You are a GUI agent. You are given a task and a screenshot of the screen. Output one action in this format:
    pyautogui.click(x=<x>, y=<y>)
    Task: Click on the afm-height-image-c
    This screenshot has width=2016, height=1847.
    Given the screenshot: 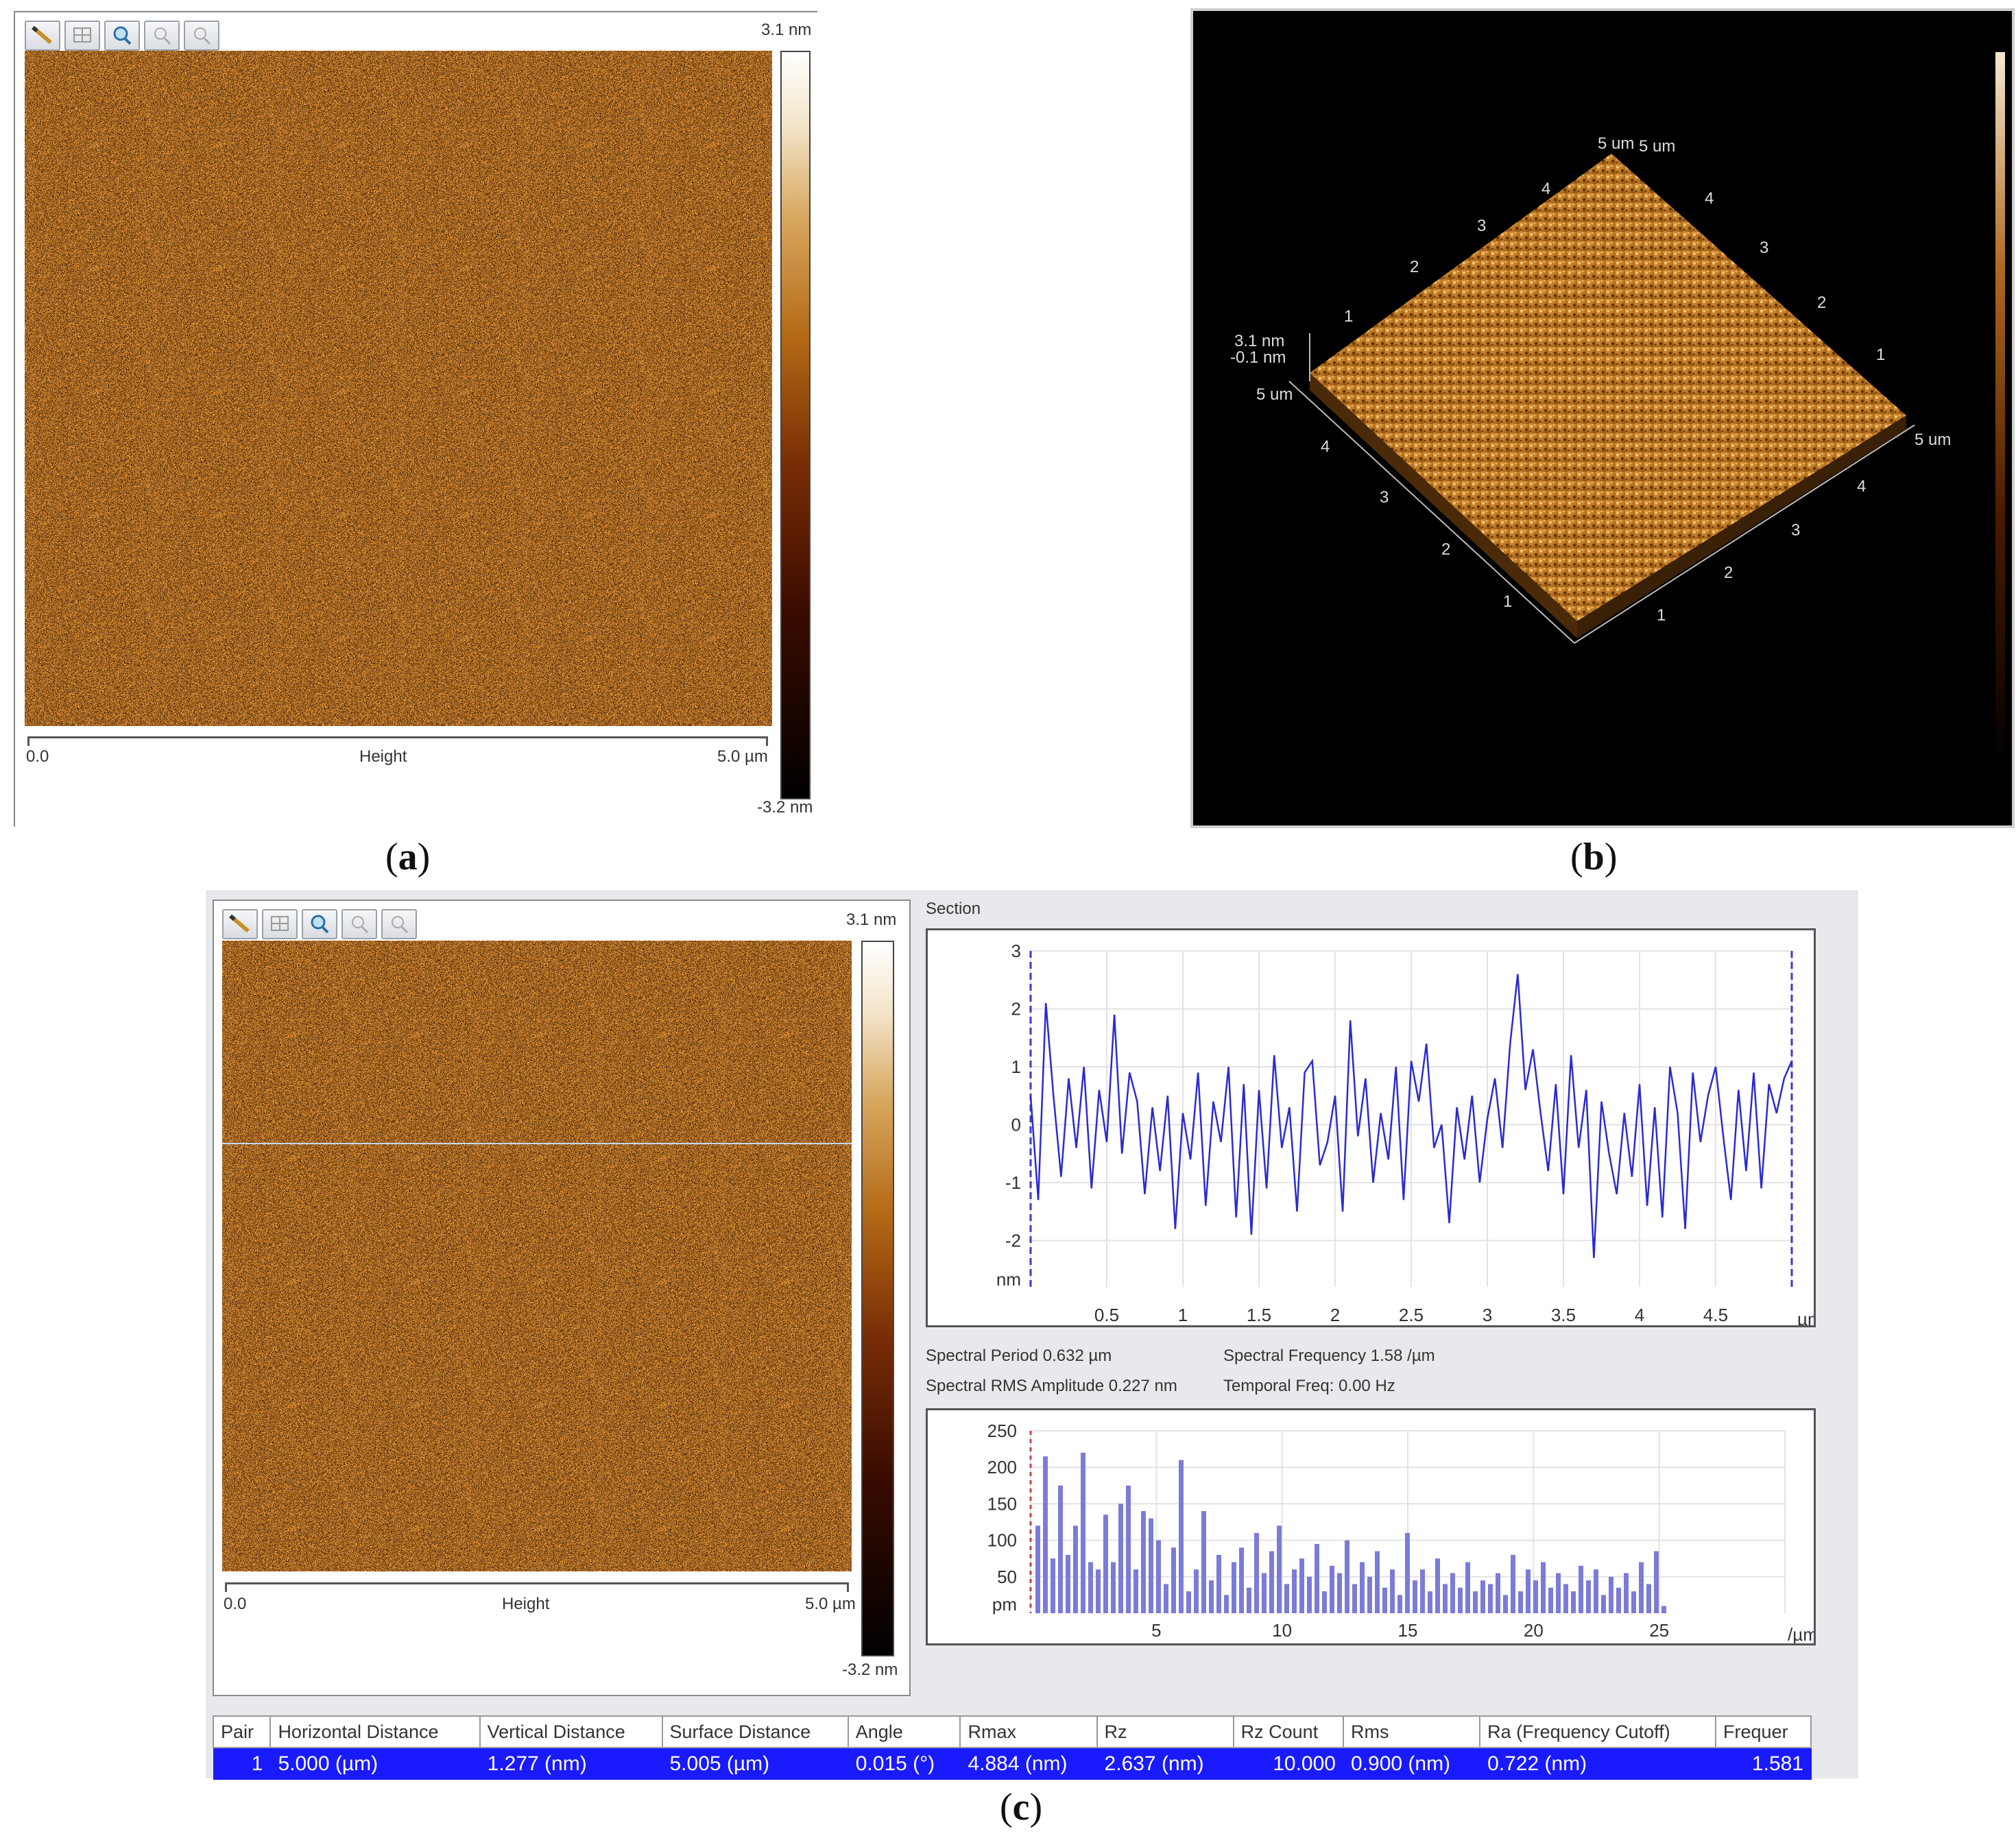 What is the action you would take?
    pyautogui.click(x=537, y=1256)
    